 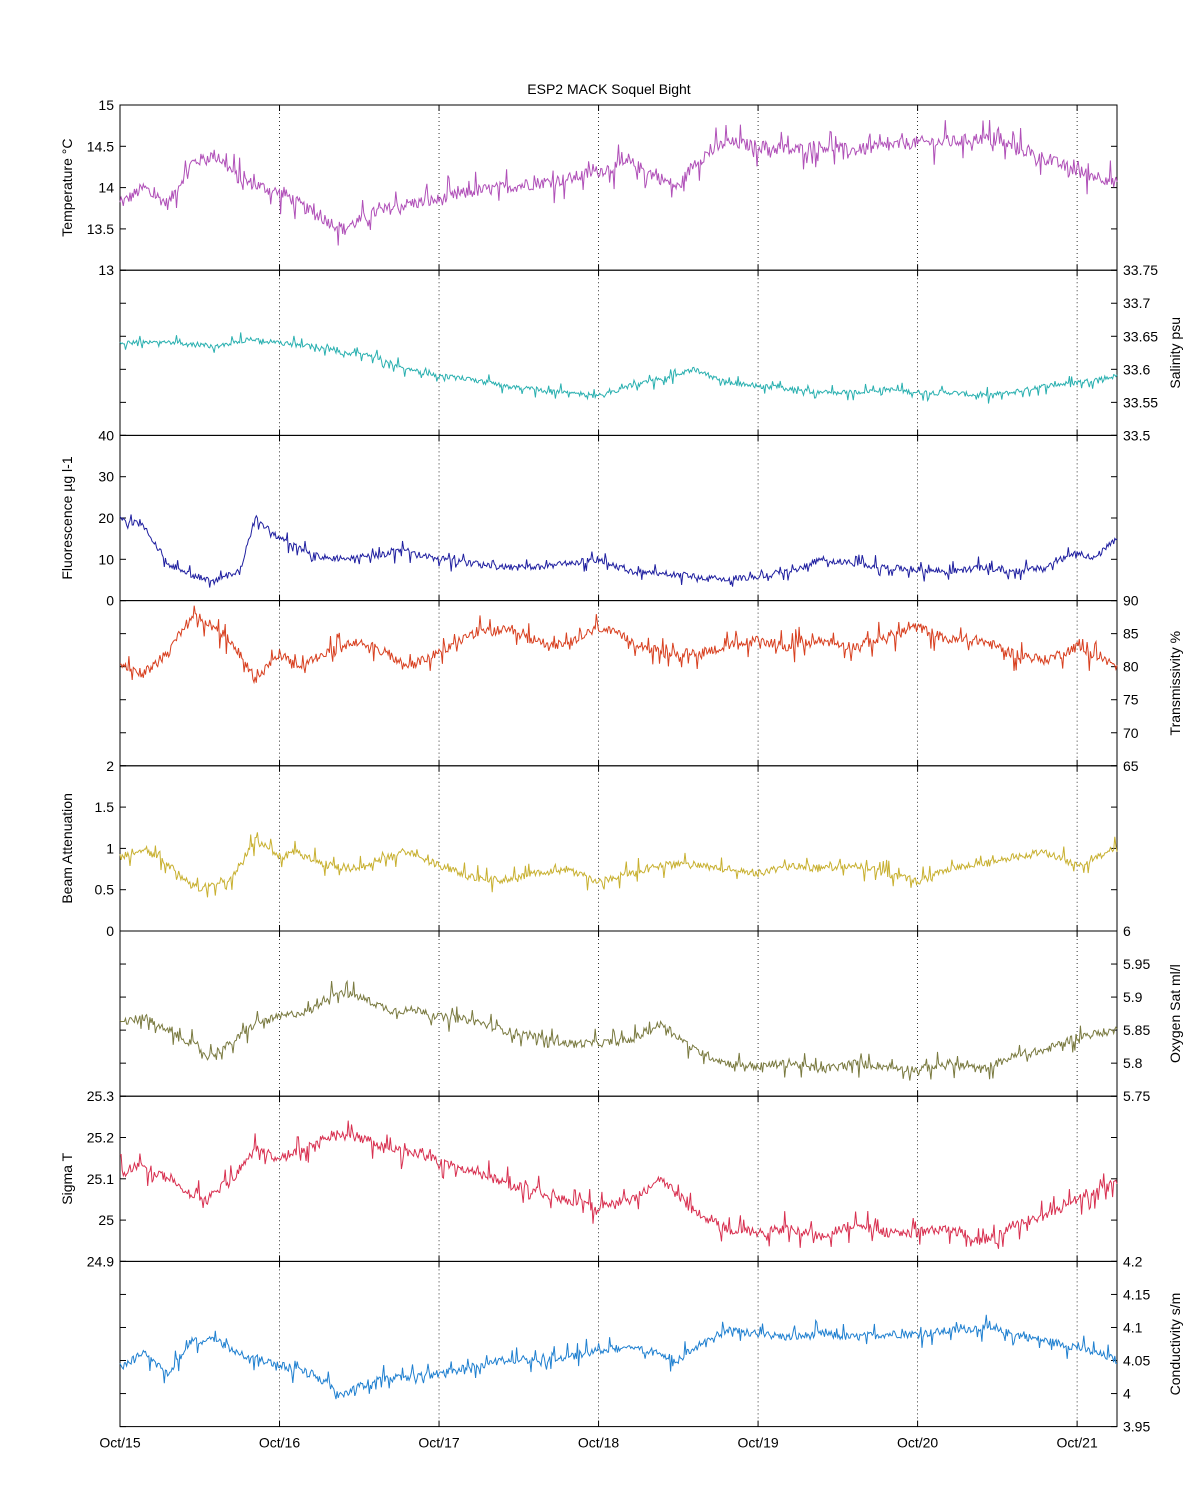 What do you see at coordinates (100, 1261) in the screenshot?
I see `y-tick-label: 24.9` at bounding box center [100, 1261].